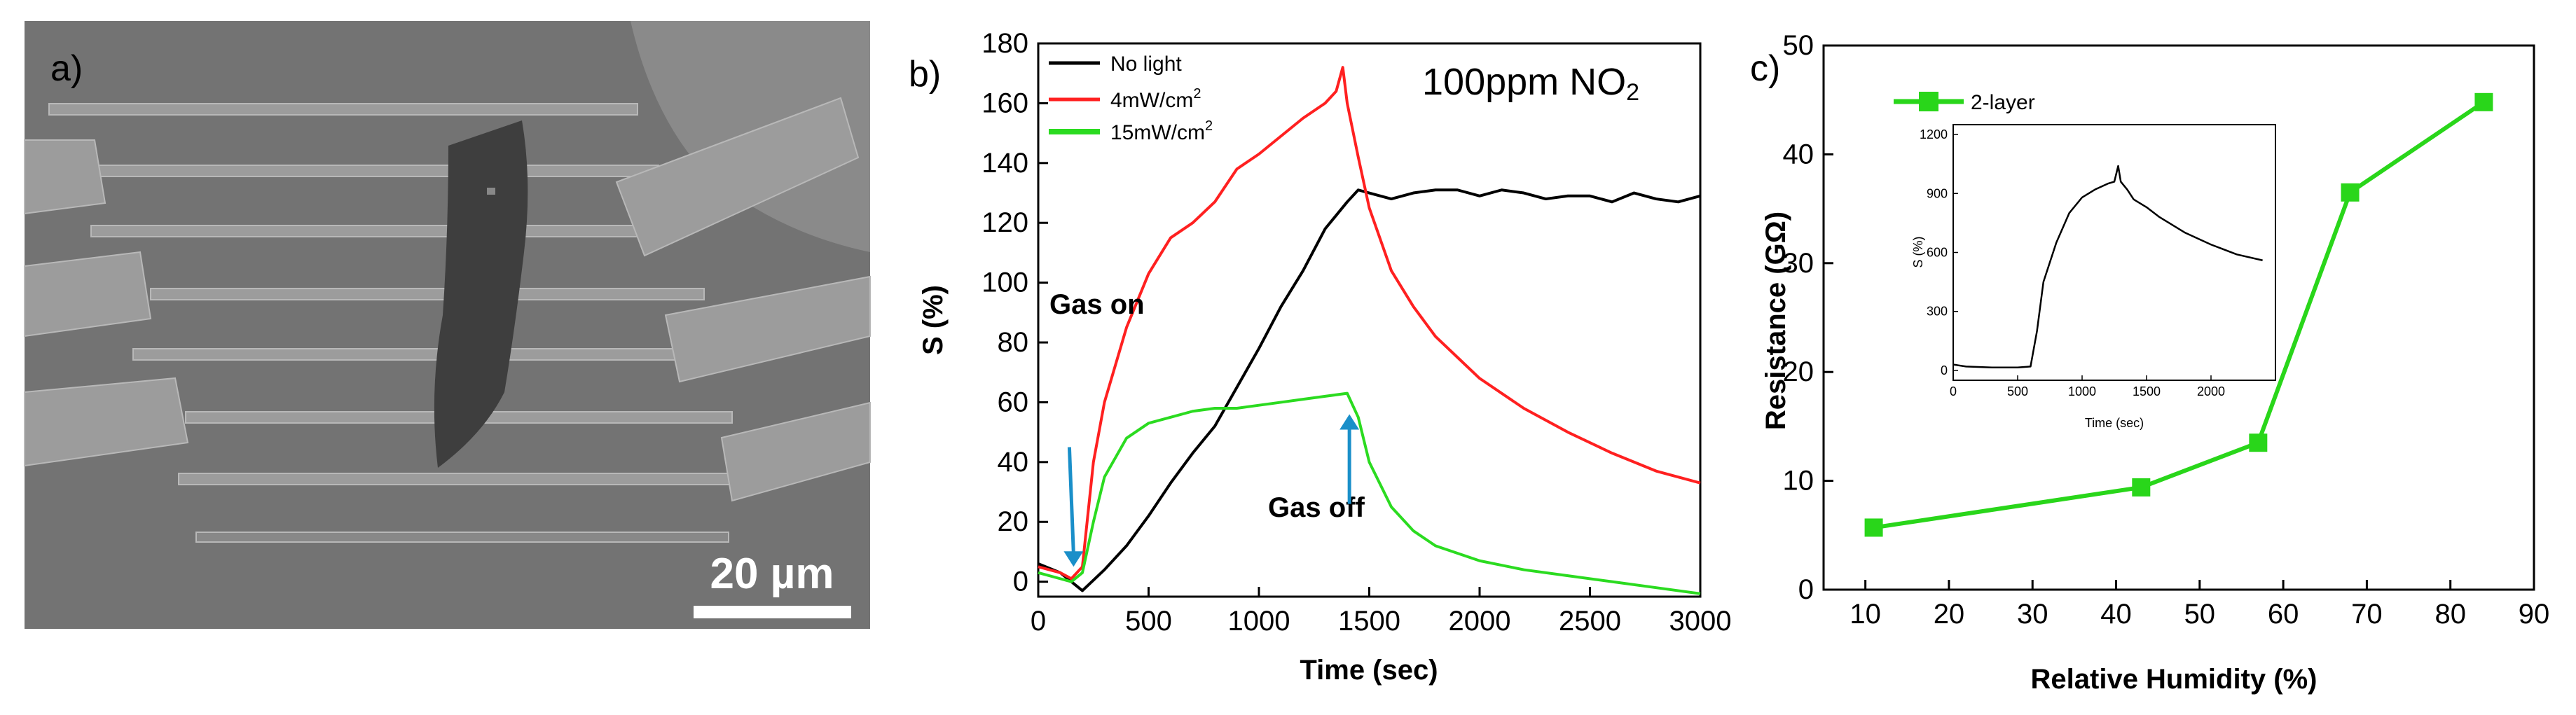 Image resolution: width=2576 pixels, height=715 pixels. What do you see at coordinates (1146, 64) in the screenshot?
I see `legend-label-no-light: No light` at bounding box center [1146, 64].